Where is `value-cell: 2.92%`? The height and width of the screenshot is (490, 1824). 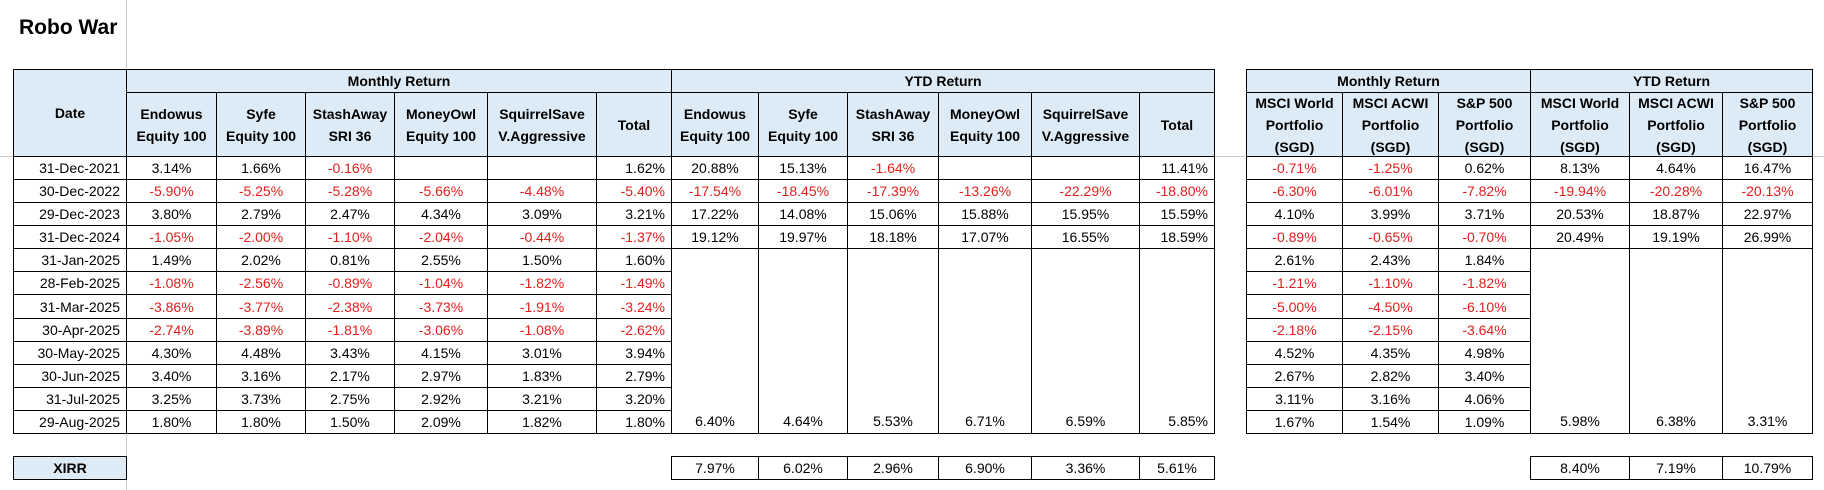
value-cell: 2.92% is located at coordinates (441, 398).